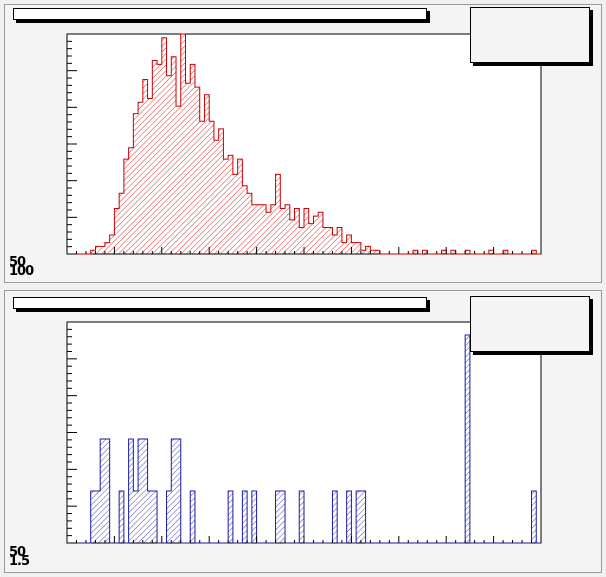 This screenshot has width=606, height=577. Describe the element at coordinates (530, 35) in the screenshot. I see `top-stats-box` at that location.